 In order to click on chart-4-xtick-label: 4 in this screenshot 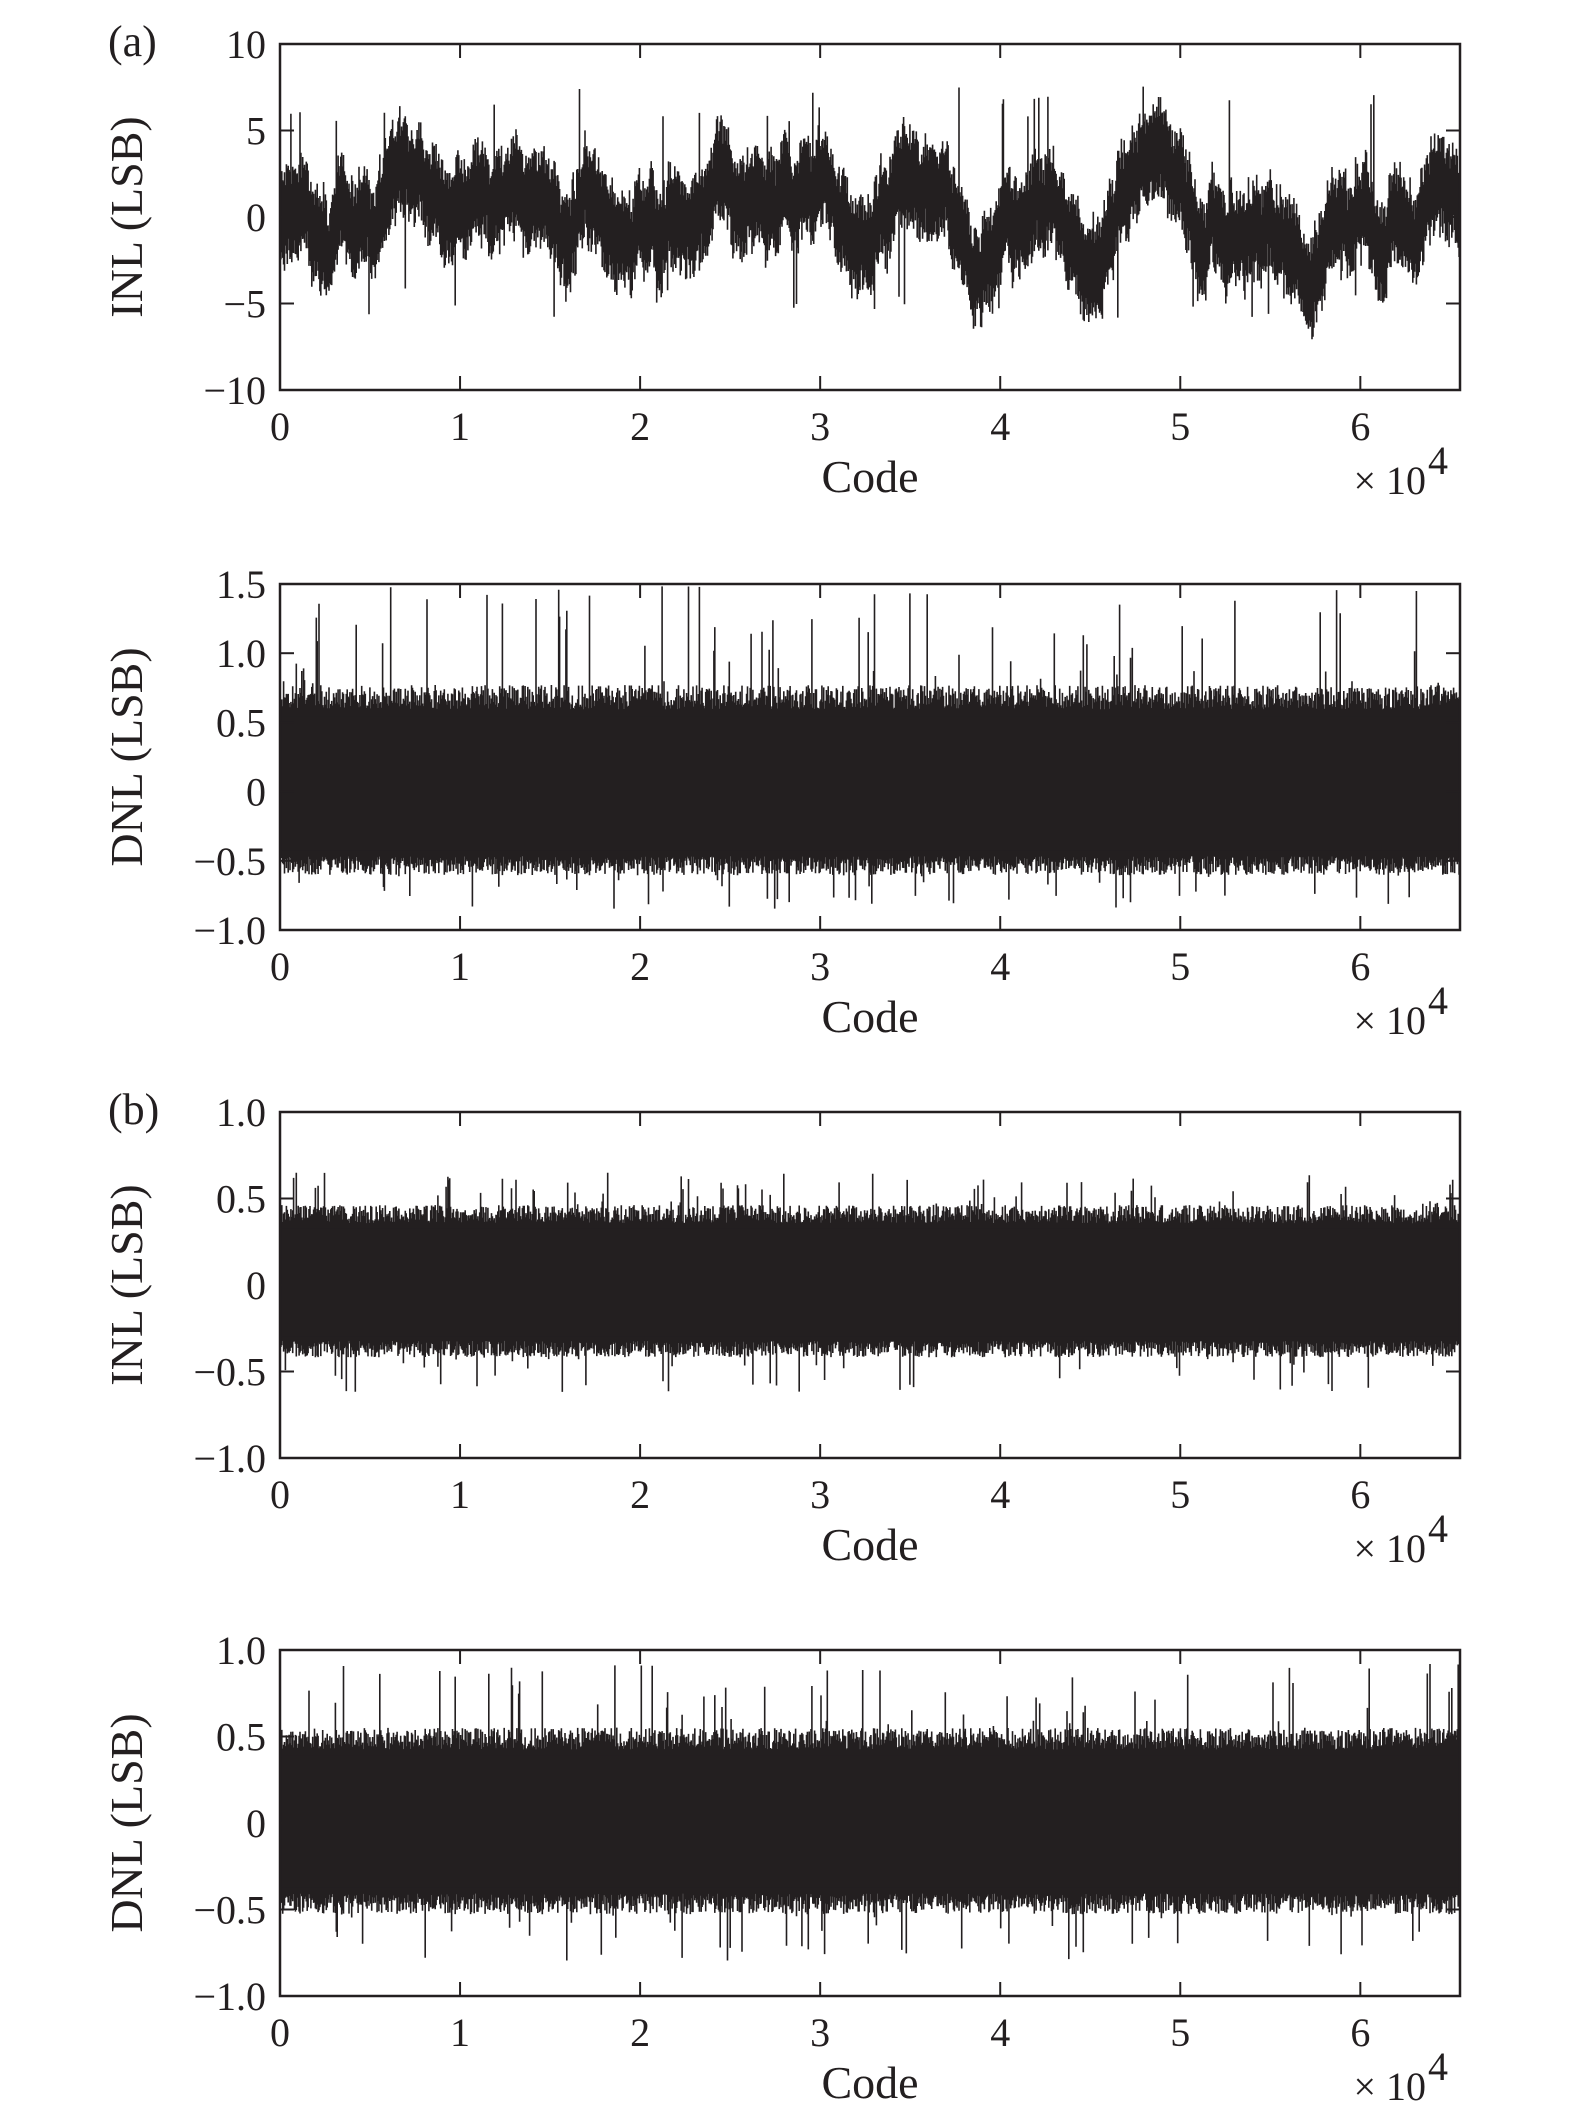, I will do `click(1000, 2032)`.